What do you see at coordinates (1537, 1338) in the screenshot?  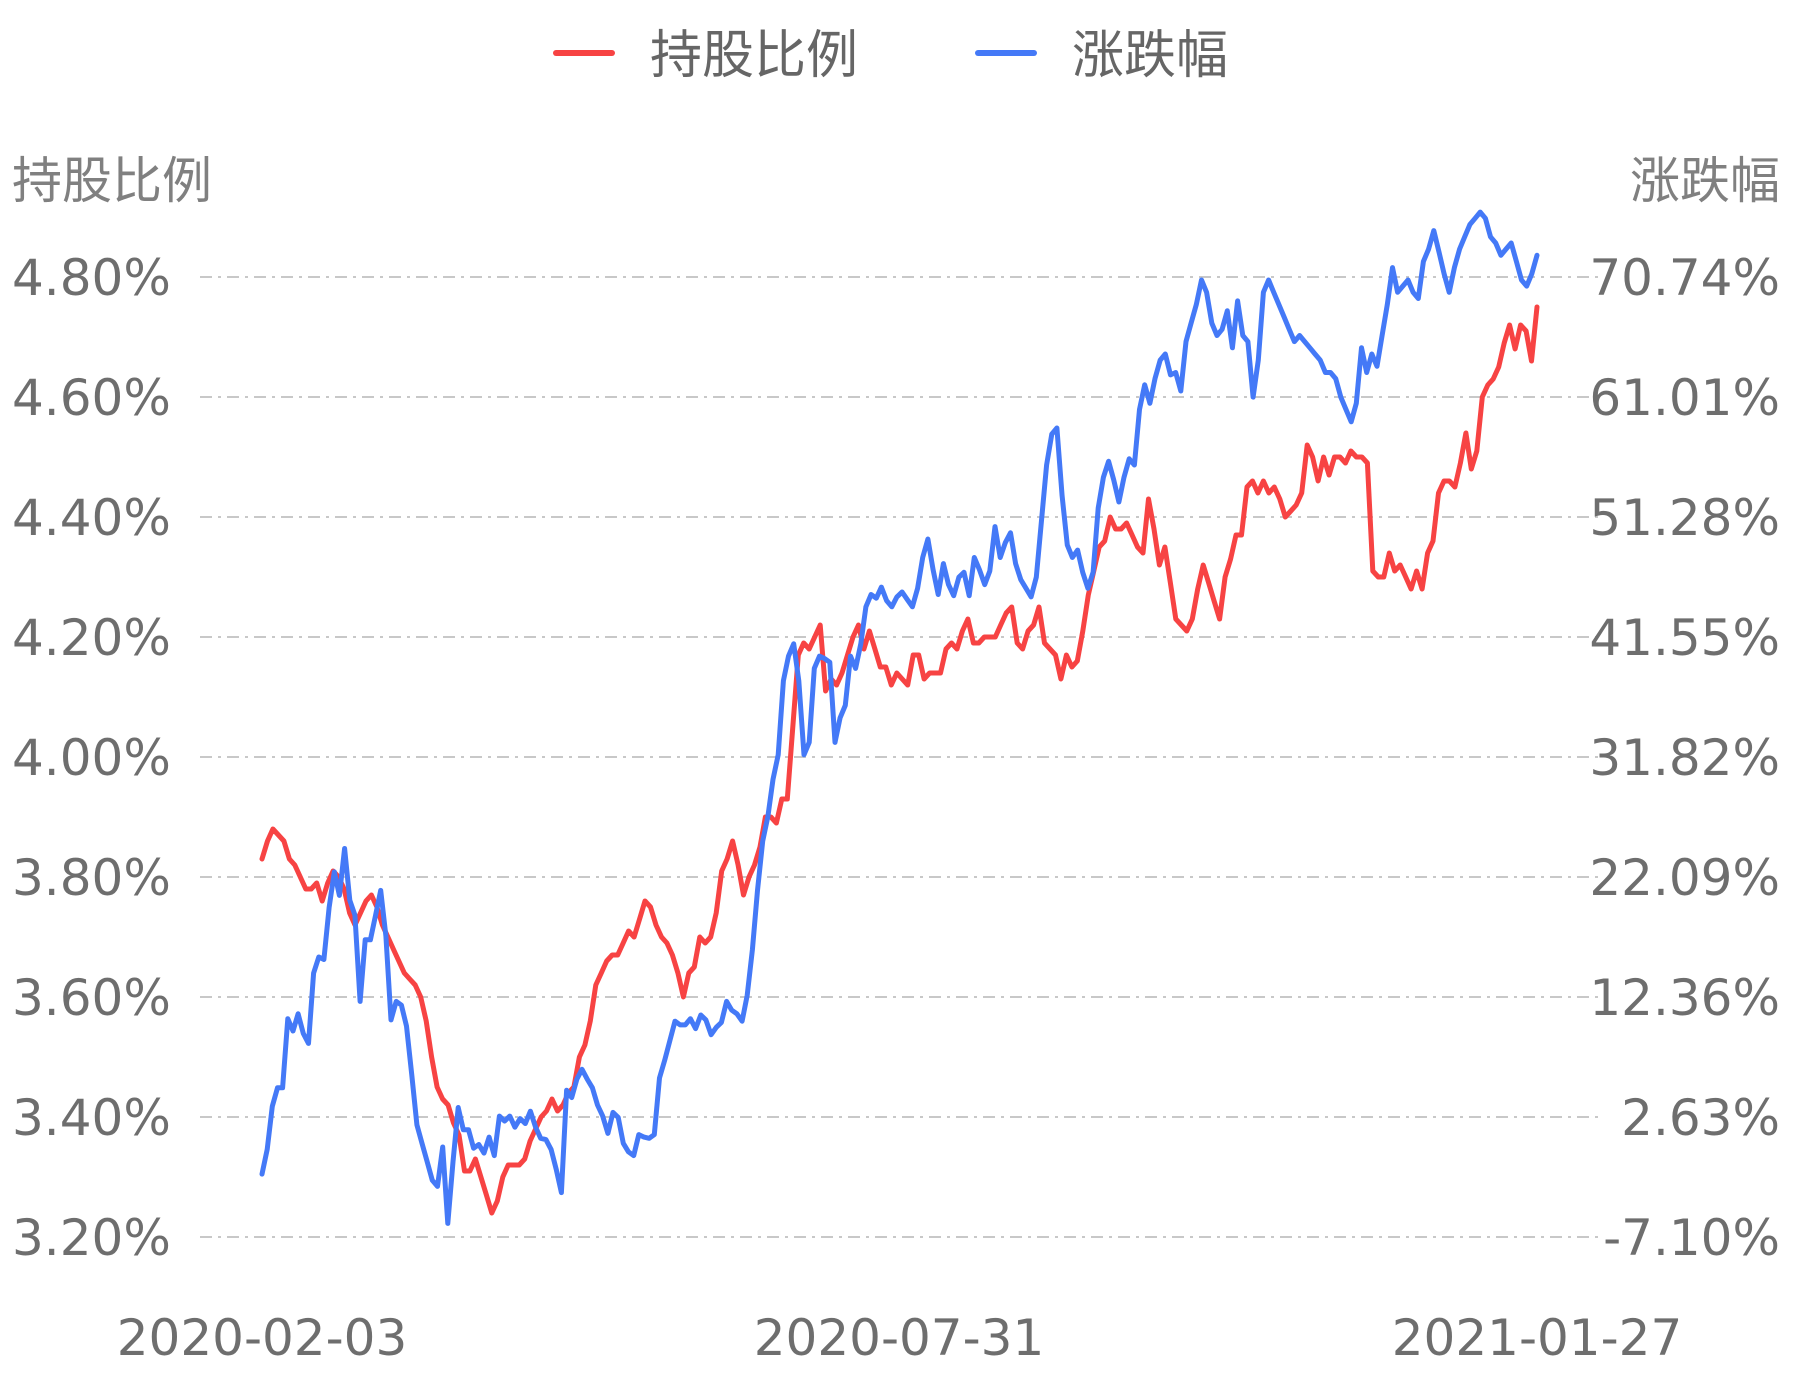 I see `x-tick-label: 2021-01-27` at bounding box center [1537, 1338].